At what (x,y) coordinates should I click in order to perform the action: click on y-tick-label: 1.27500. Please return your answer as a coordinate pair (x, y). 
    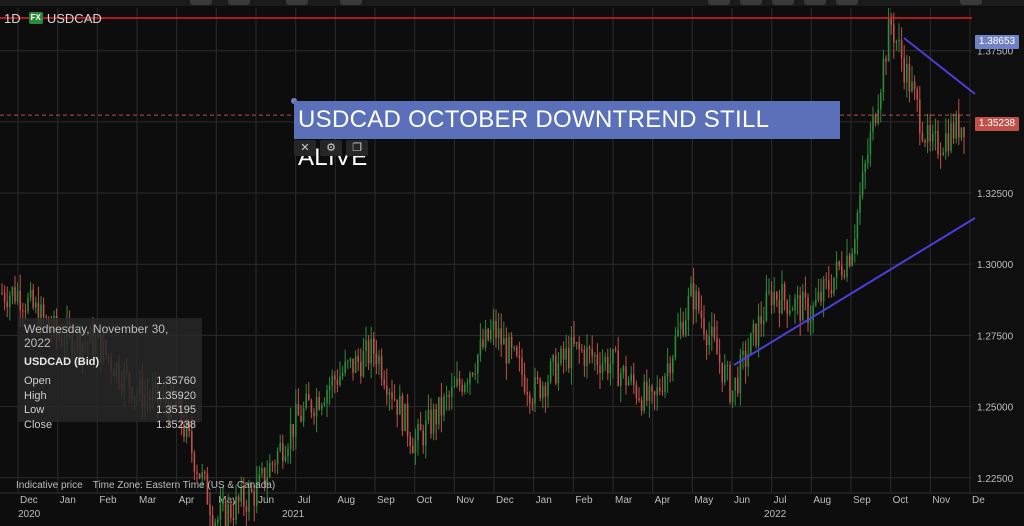
    Looking at the image, I should click on (995, 336).